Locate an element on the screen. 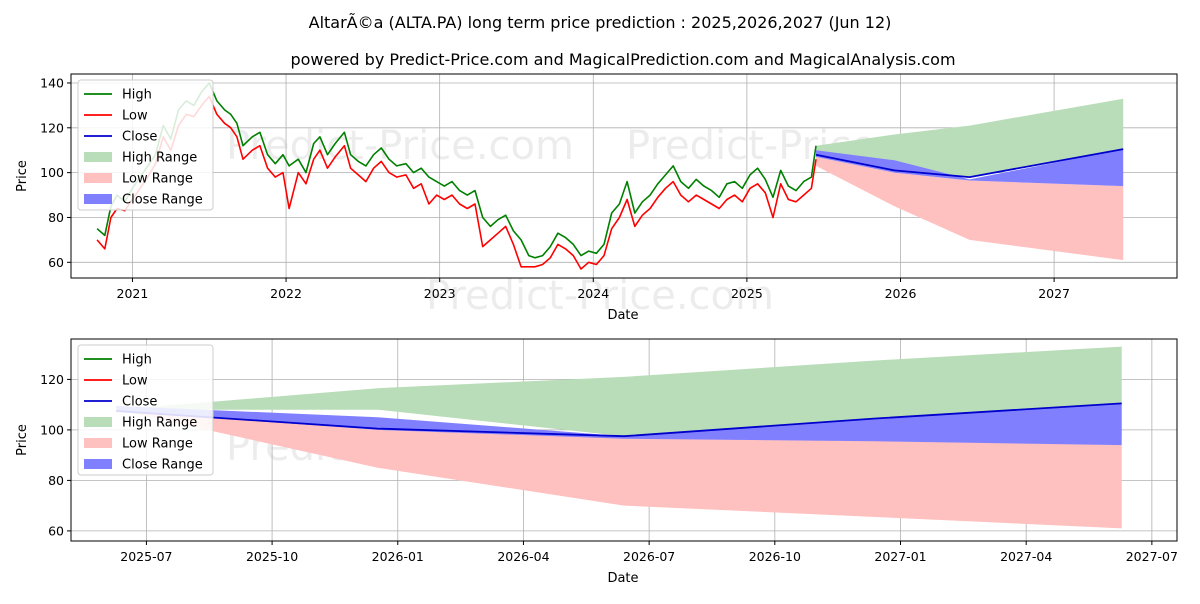 The height and width of the screenshot is (604, 1200). x-tick-label: 2026-01 is located at coordinates (398, 556).